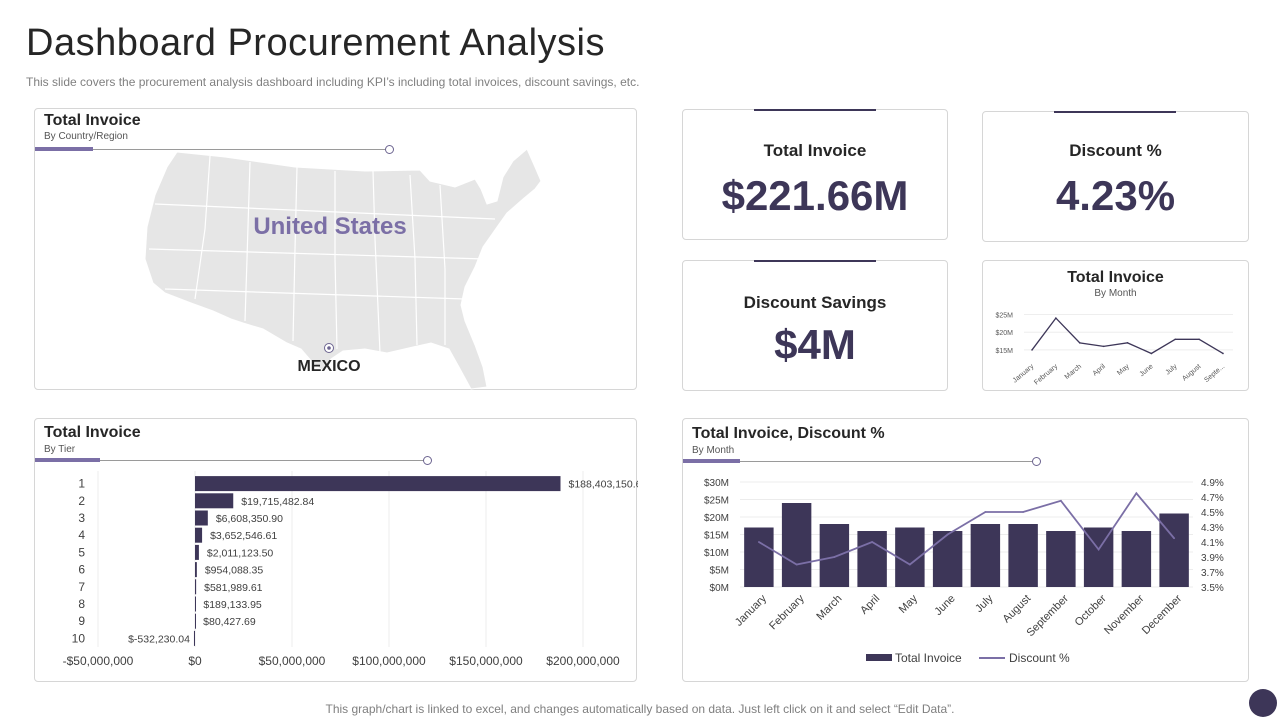  What do you see at coordinates (788, 433) in the screenshot?
I see `combo-card-title: Total Invoice, Discount %` at bounding box center [788, 433].